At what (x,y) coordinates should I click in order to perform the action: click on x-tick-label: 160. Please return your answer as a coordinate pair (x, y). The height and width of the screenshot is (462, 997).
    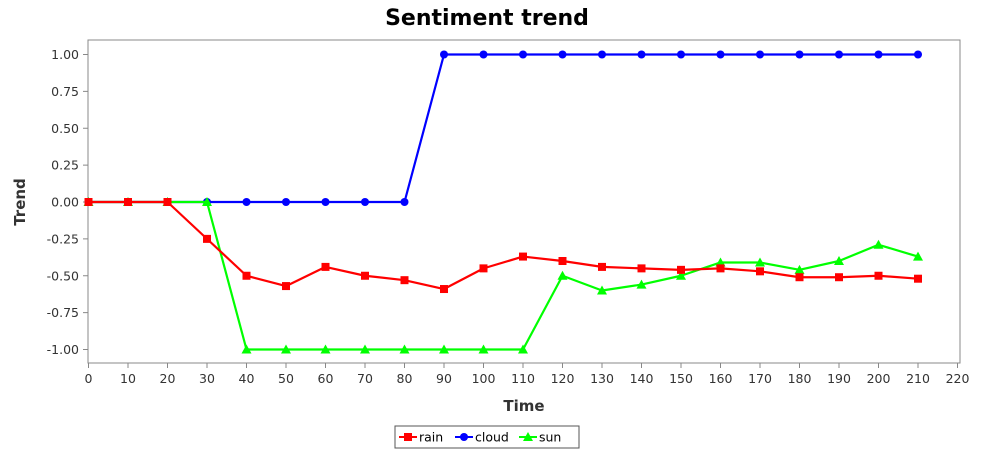
    Looking at the image, I should click on (721, 378).